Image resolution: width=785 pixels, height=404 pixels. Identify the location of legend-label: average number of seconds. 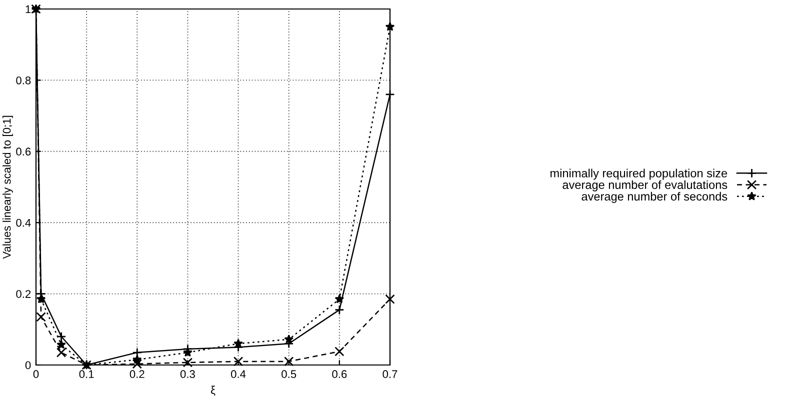
(655, 197).